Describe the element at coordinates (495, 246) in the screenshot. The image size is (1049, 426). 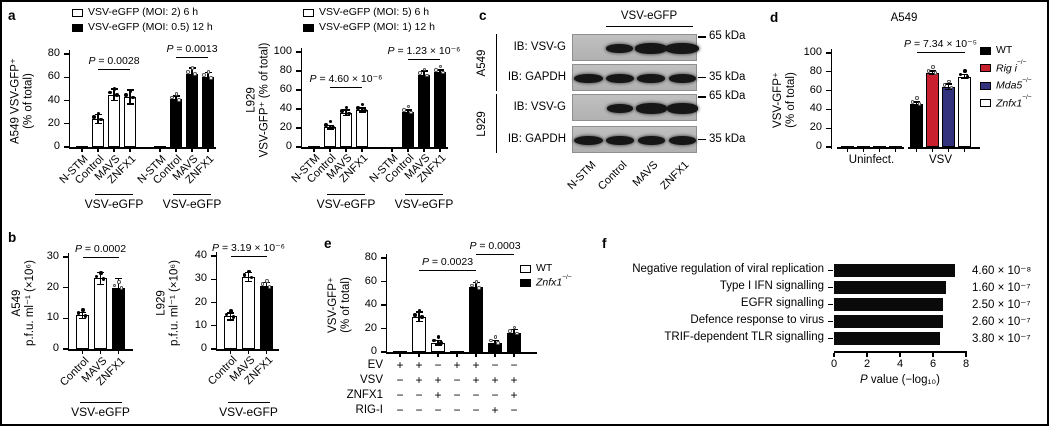
I see `p-value: P = 0.0003` at that location.